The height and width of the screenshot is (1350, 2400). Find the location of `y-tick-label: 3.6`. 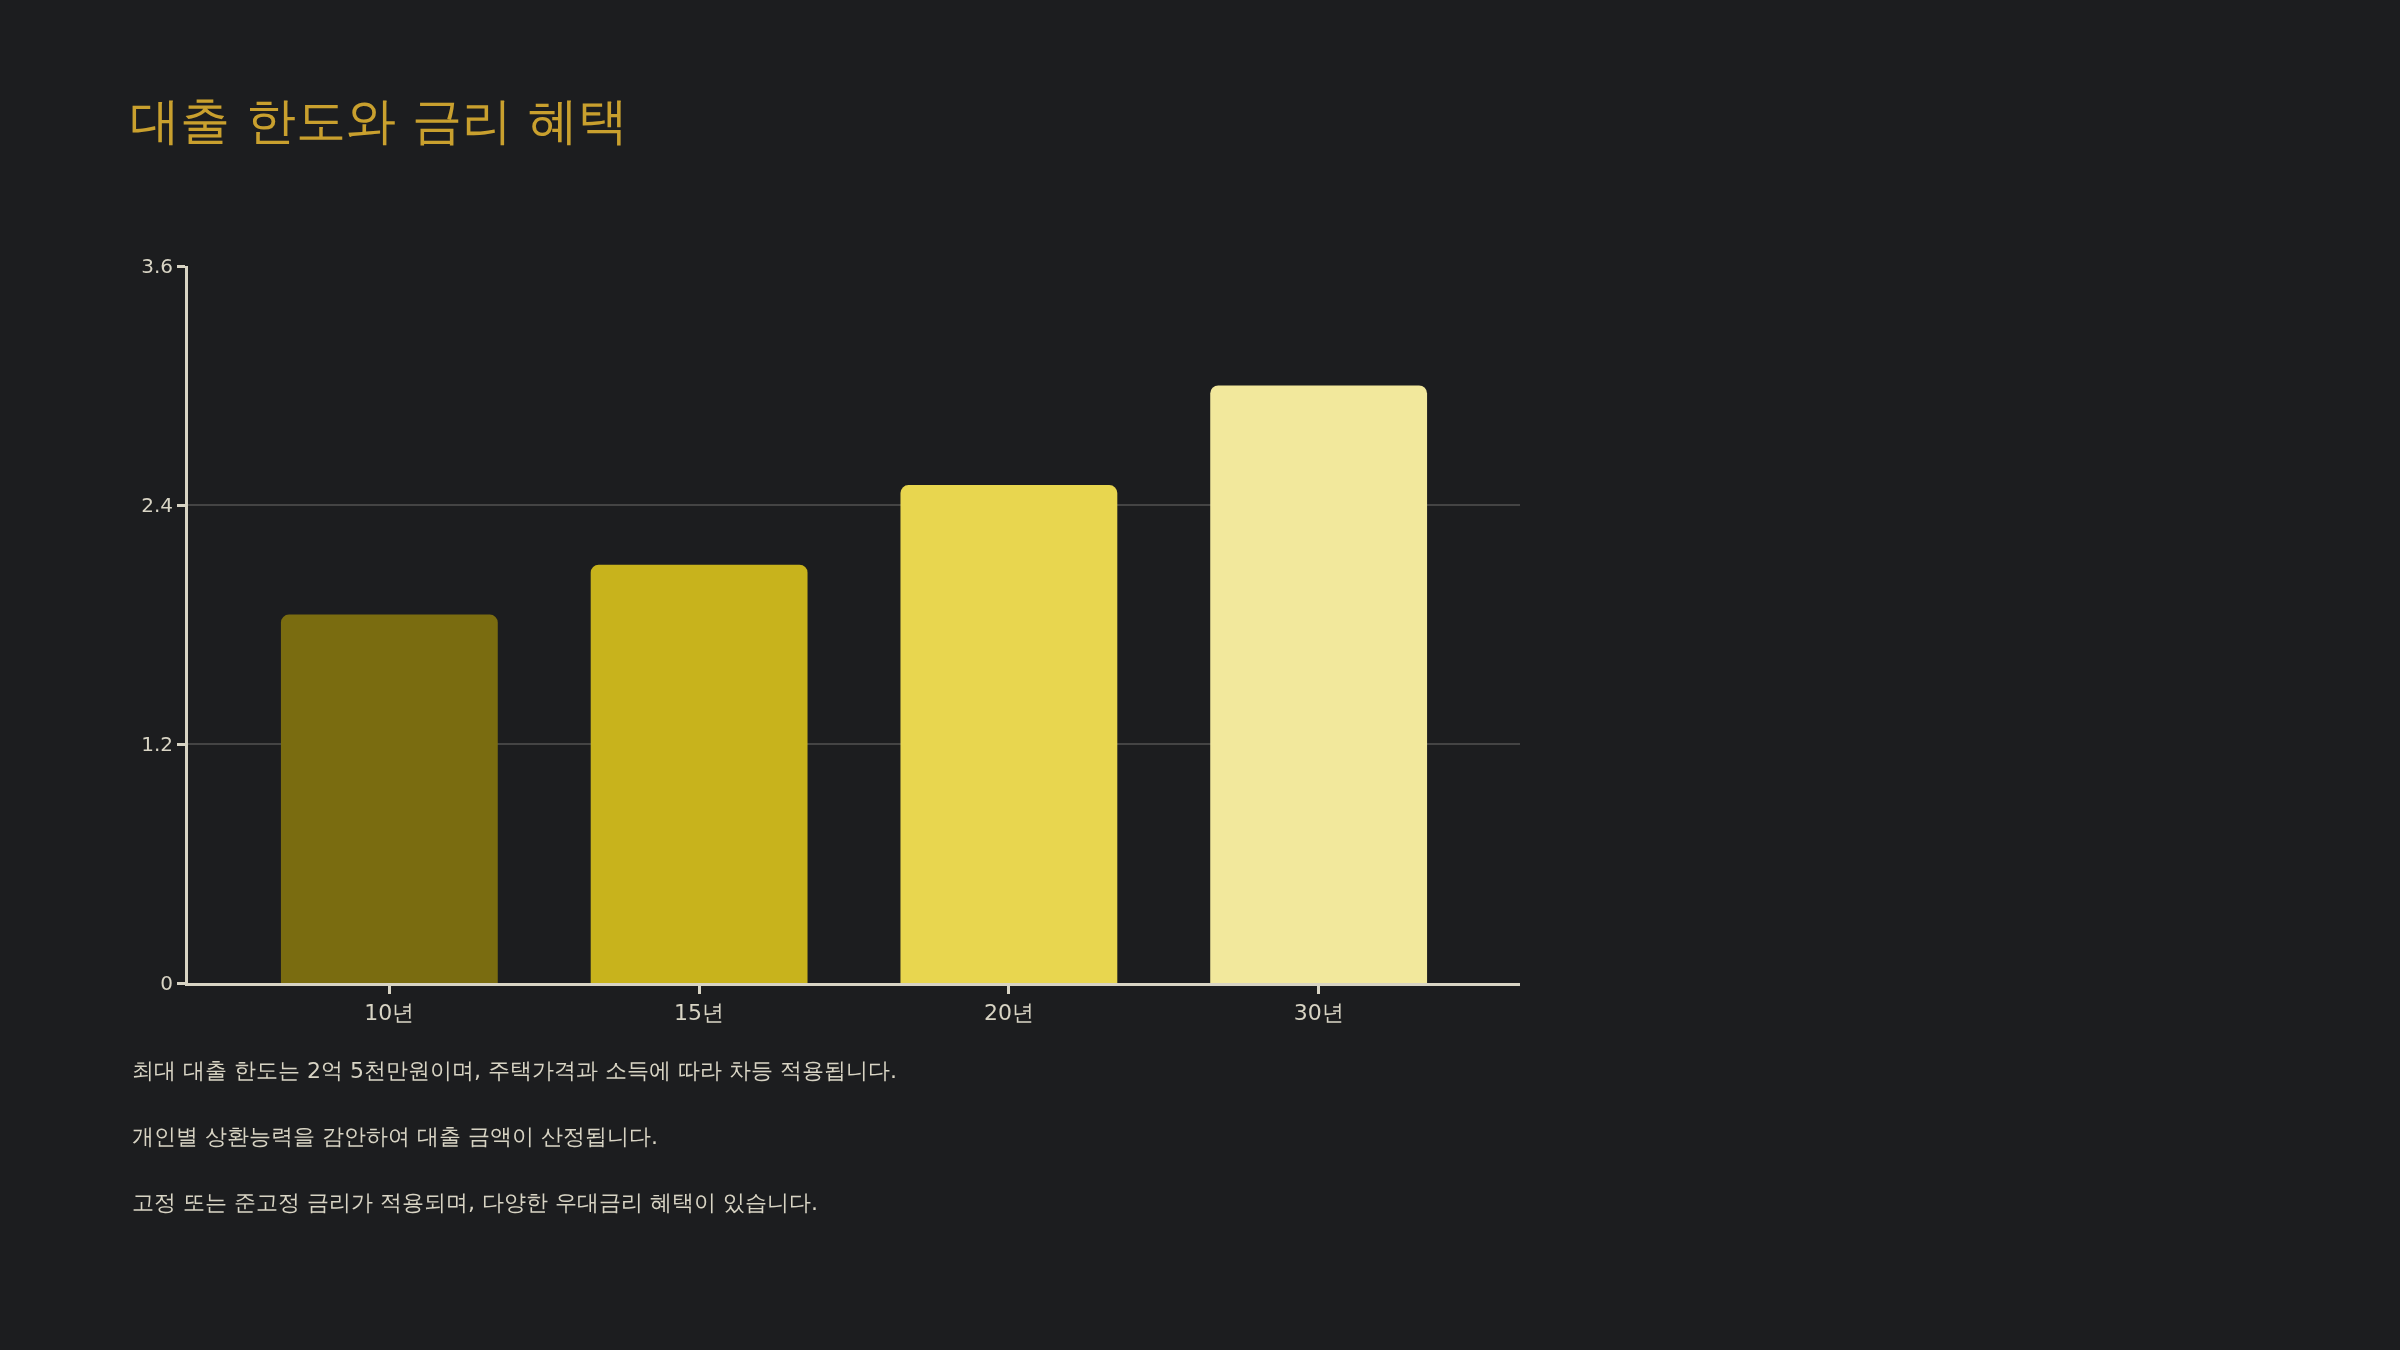

y-tick-label: 3.6 is located at coordinates (157, 266).